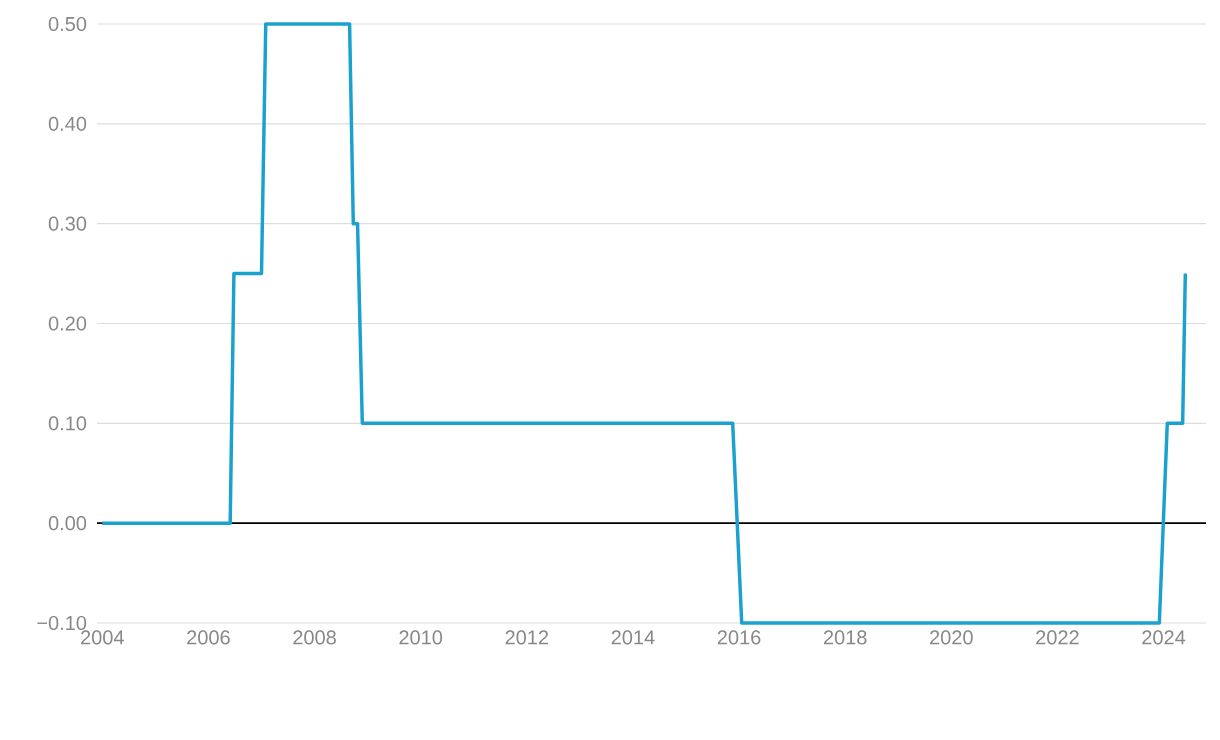  I want to click on y-tick-label: 0.40, so click(67, 123).